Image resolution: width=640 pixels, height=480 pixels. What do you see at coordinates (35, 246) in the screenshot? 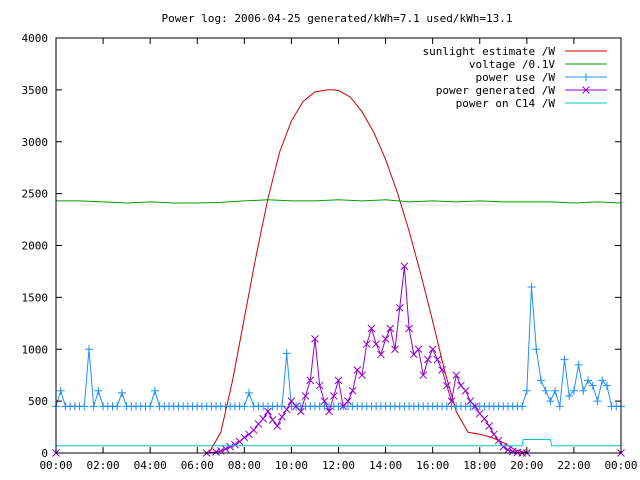
I see `y-tick-label: 2000` at bounding box center [35, 246].